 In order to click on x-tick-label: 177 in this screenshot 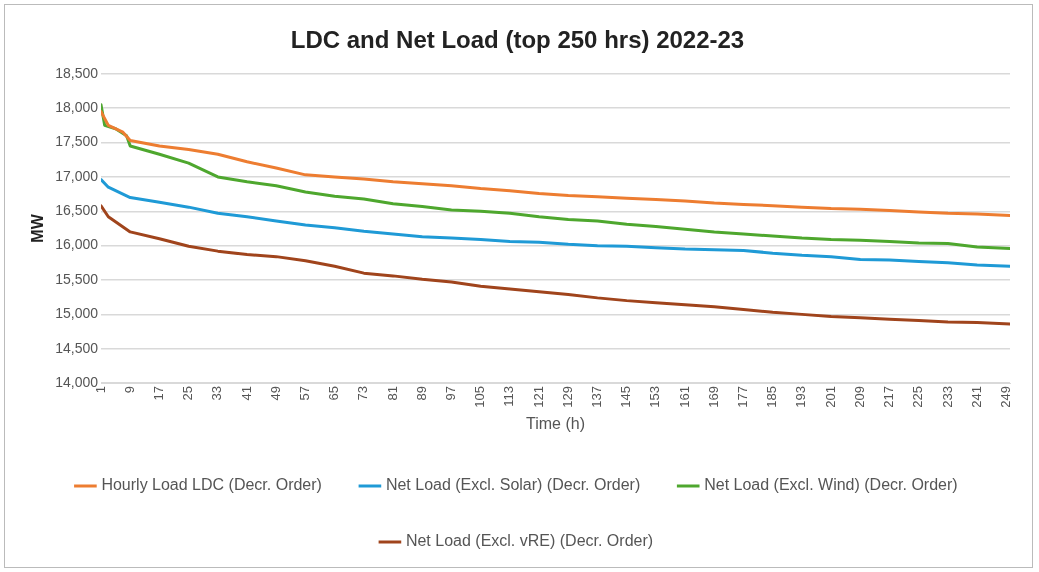, I will do `click(743, 397)`.